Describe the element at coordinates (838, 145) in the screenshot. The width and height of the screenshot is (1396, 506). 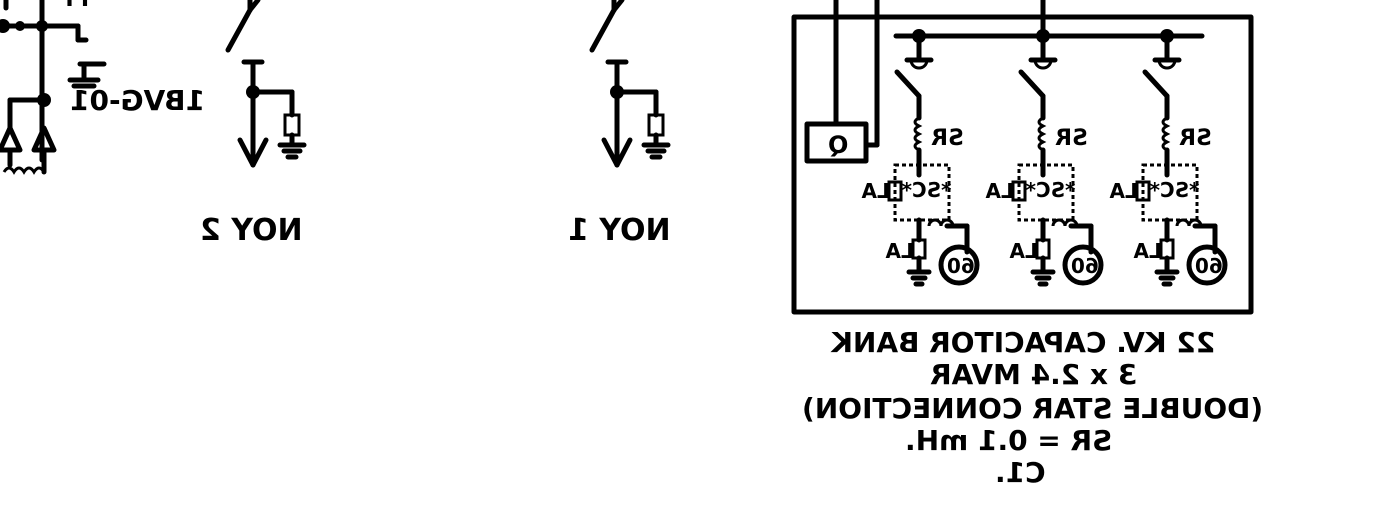
I see `q-relay-label: Q` at that location.